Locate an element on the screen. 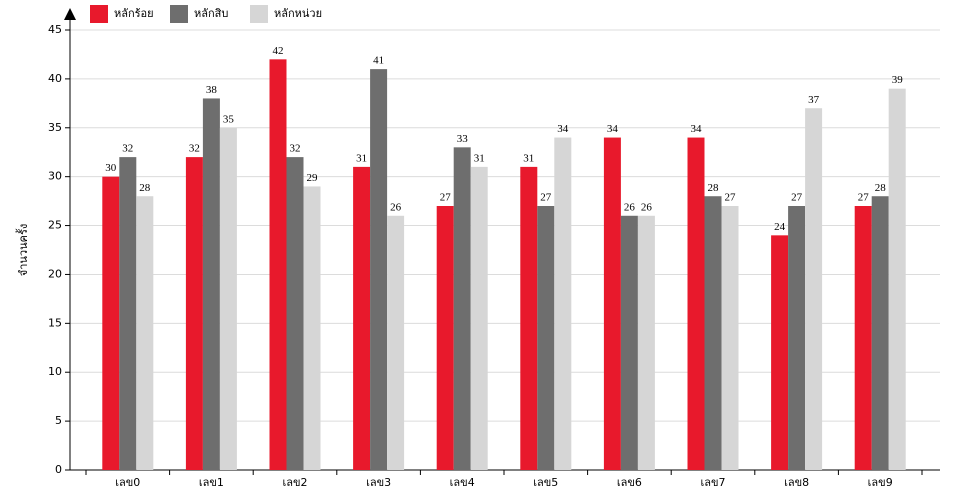 Image resolution: width=960 pixels, height=500 pixels. value-label: 41 is located at coordinates (378, 61).